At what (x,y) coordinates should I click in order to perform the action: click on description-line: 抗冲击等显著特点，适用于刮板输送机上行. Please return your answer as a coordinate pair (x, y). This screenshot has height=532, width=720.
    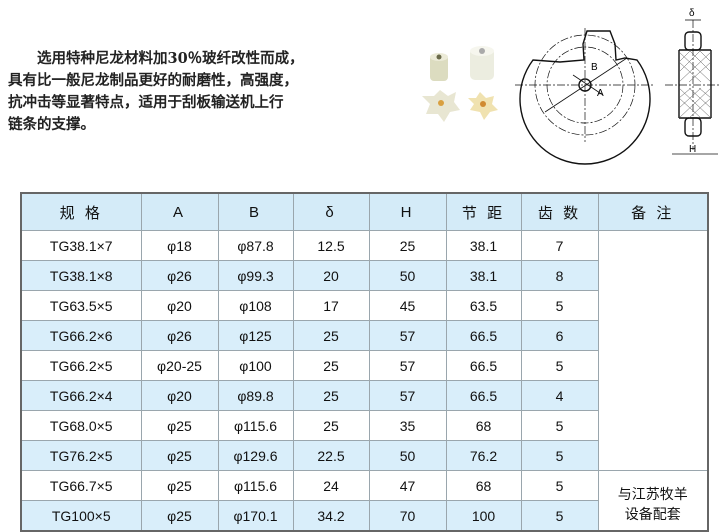
    Looking at the image, I should click on (146, 102).